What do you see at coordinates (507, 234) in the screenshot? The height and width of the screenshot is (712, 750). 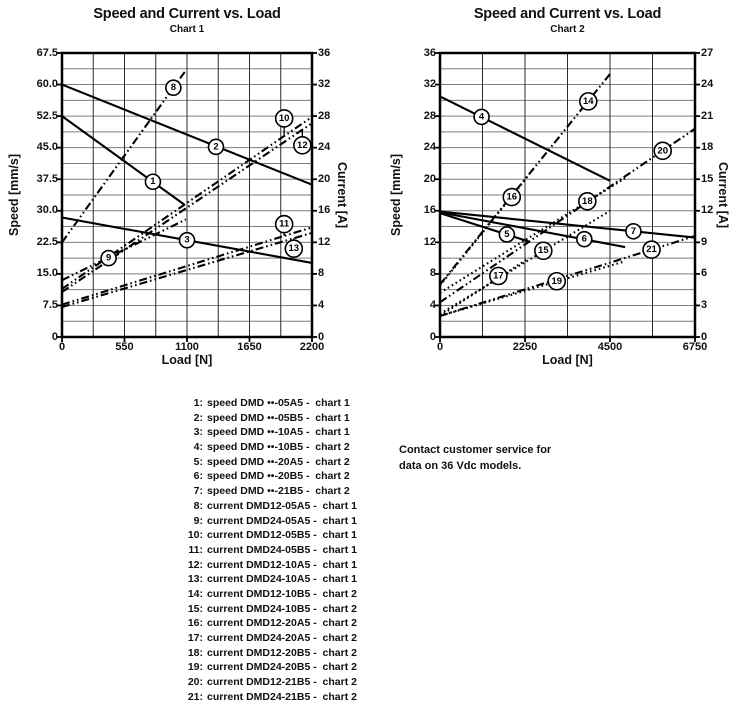 I see `series-marker-number-5: 5` at bounding box center [507, 234].